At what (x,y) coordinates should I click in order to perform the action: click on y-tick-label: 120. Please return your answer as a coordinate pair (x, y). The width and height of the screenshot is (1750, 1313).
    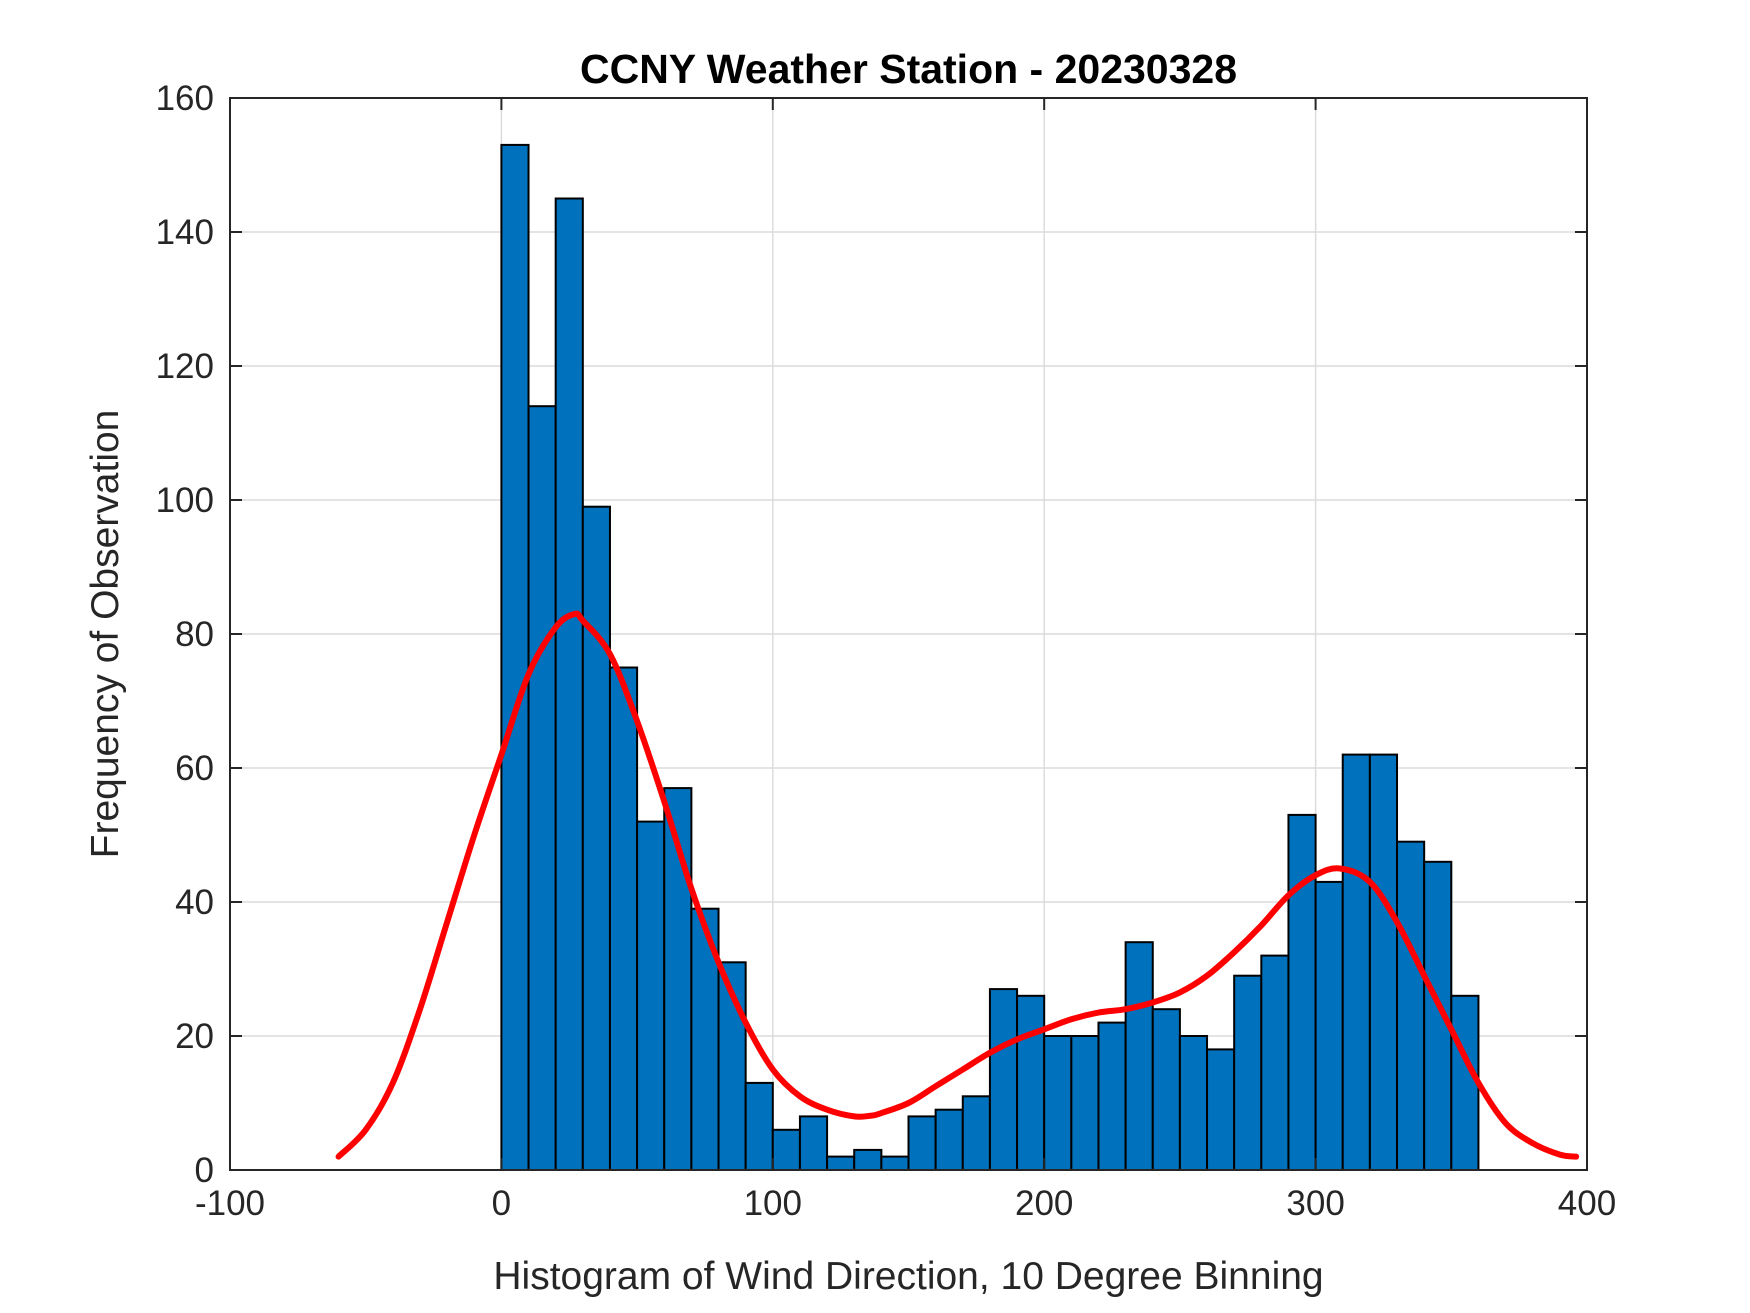
    Looking at the image, I should click on (185, 366).